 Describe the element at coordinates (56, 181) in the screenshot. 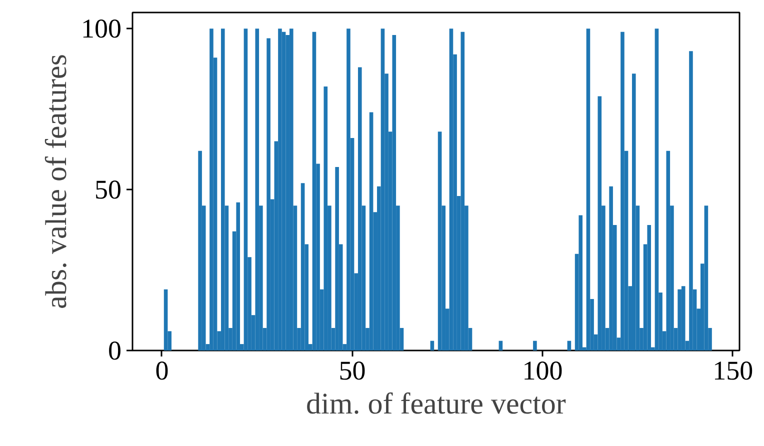

I see `y-axis-title: abs. value of features` at that location.